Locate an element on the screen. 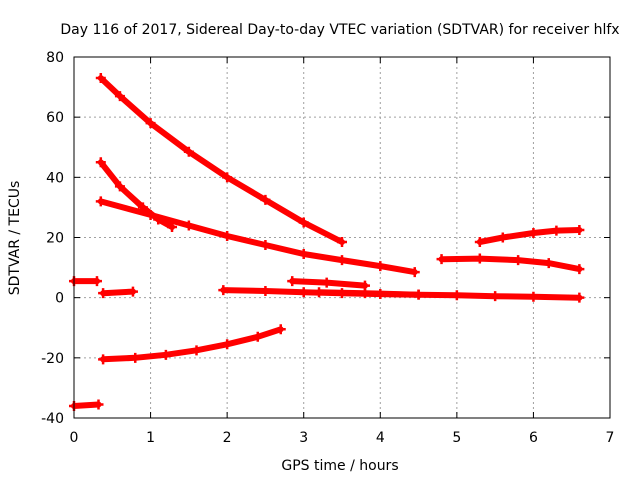 This screenshot has height=480, width=640. y-tick-label: -40 is located at coordinates (52, 419).